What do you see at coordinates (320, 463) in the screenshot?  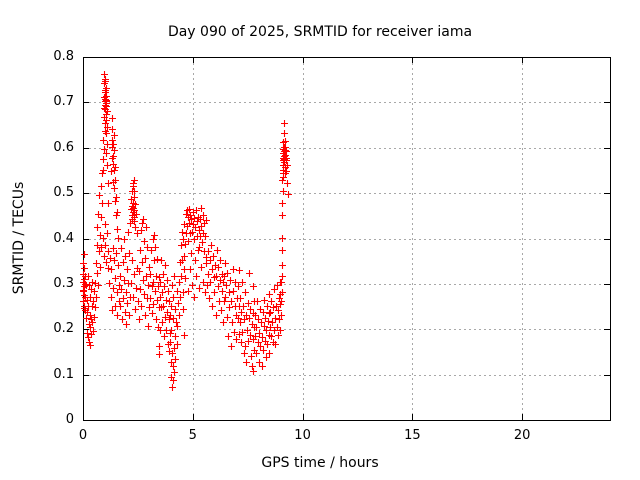 I see `x-axis-title: GPS time / hours` at bounding box center [320, 463].